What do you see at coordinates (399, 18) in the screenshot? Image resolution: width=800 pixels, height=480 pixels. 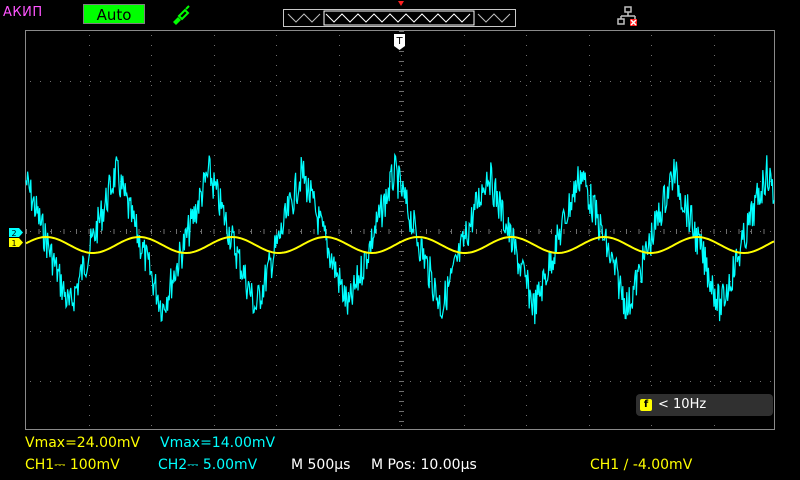 I see `timebase-window-icon` at bounding box center [399, 18].